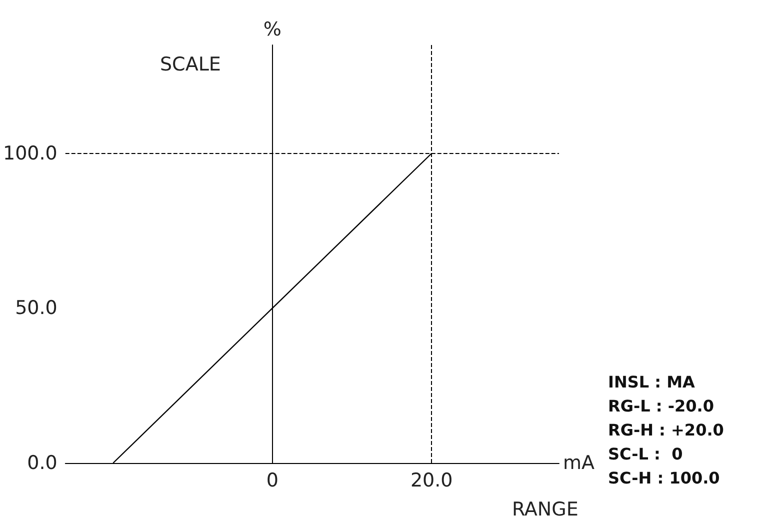  Describe the element at coordinates (664, 478) in the screenshot. I see `text: SC-H : 100.0` at that location.